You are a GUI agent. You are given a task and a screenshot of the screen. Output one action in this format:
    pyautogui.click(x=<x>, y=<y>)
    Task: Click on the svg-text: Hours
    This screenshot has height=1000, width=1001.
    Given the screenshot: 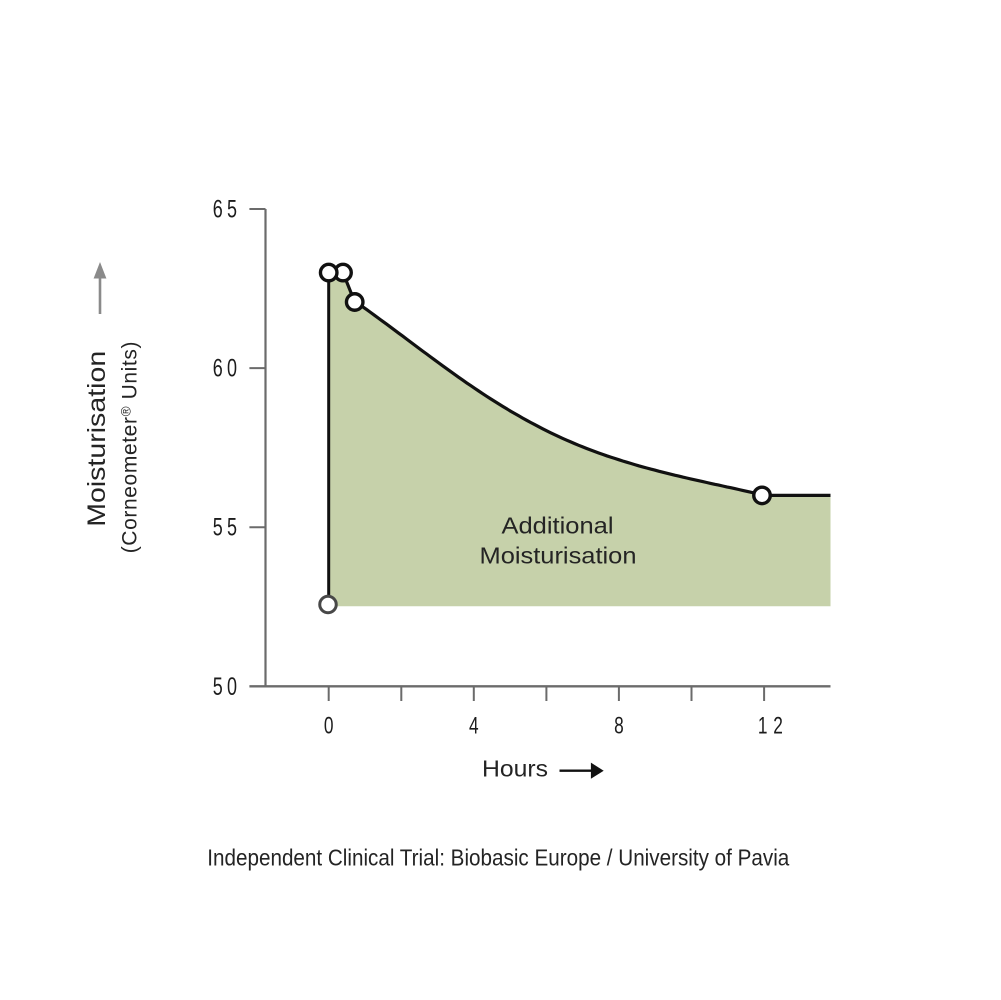 What is the action you would take?
    pyautogui.click(x=515, y=768)
    